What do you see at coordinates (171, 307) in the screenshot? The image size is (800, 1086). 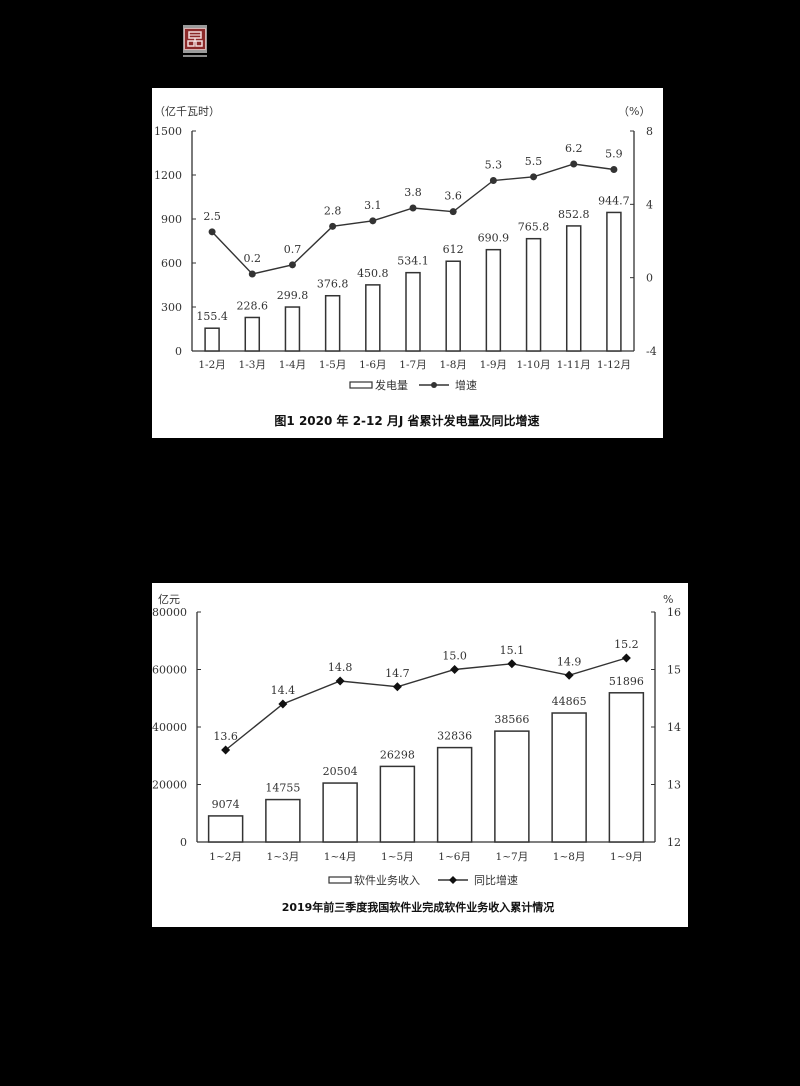 I see `left-tick-label: 300` at bounding box center [171, 307].